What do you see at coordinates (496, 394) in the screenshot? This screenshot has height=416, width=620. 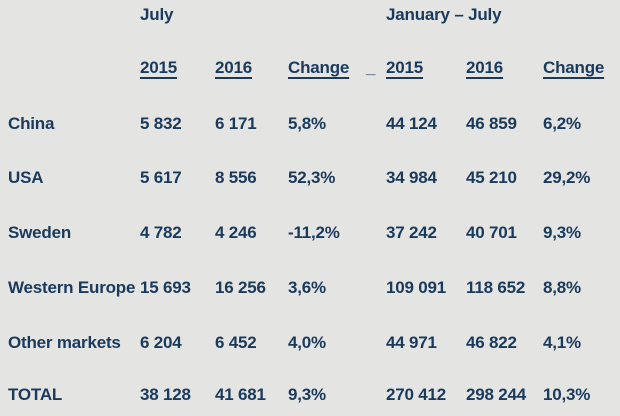 I see `cell-ytd-2016: 298 244` at bounding box center [496, 394].